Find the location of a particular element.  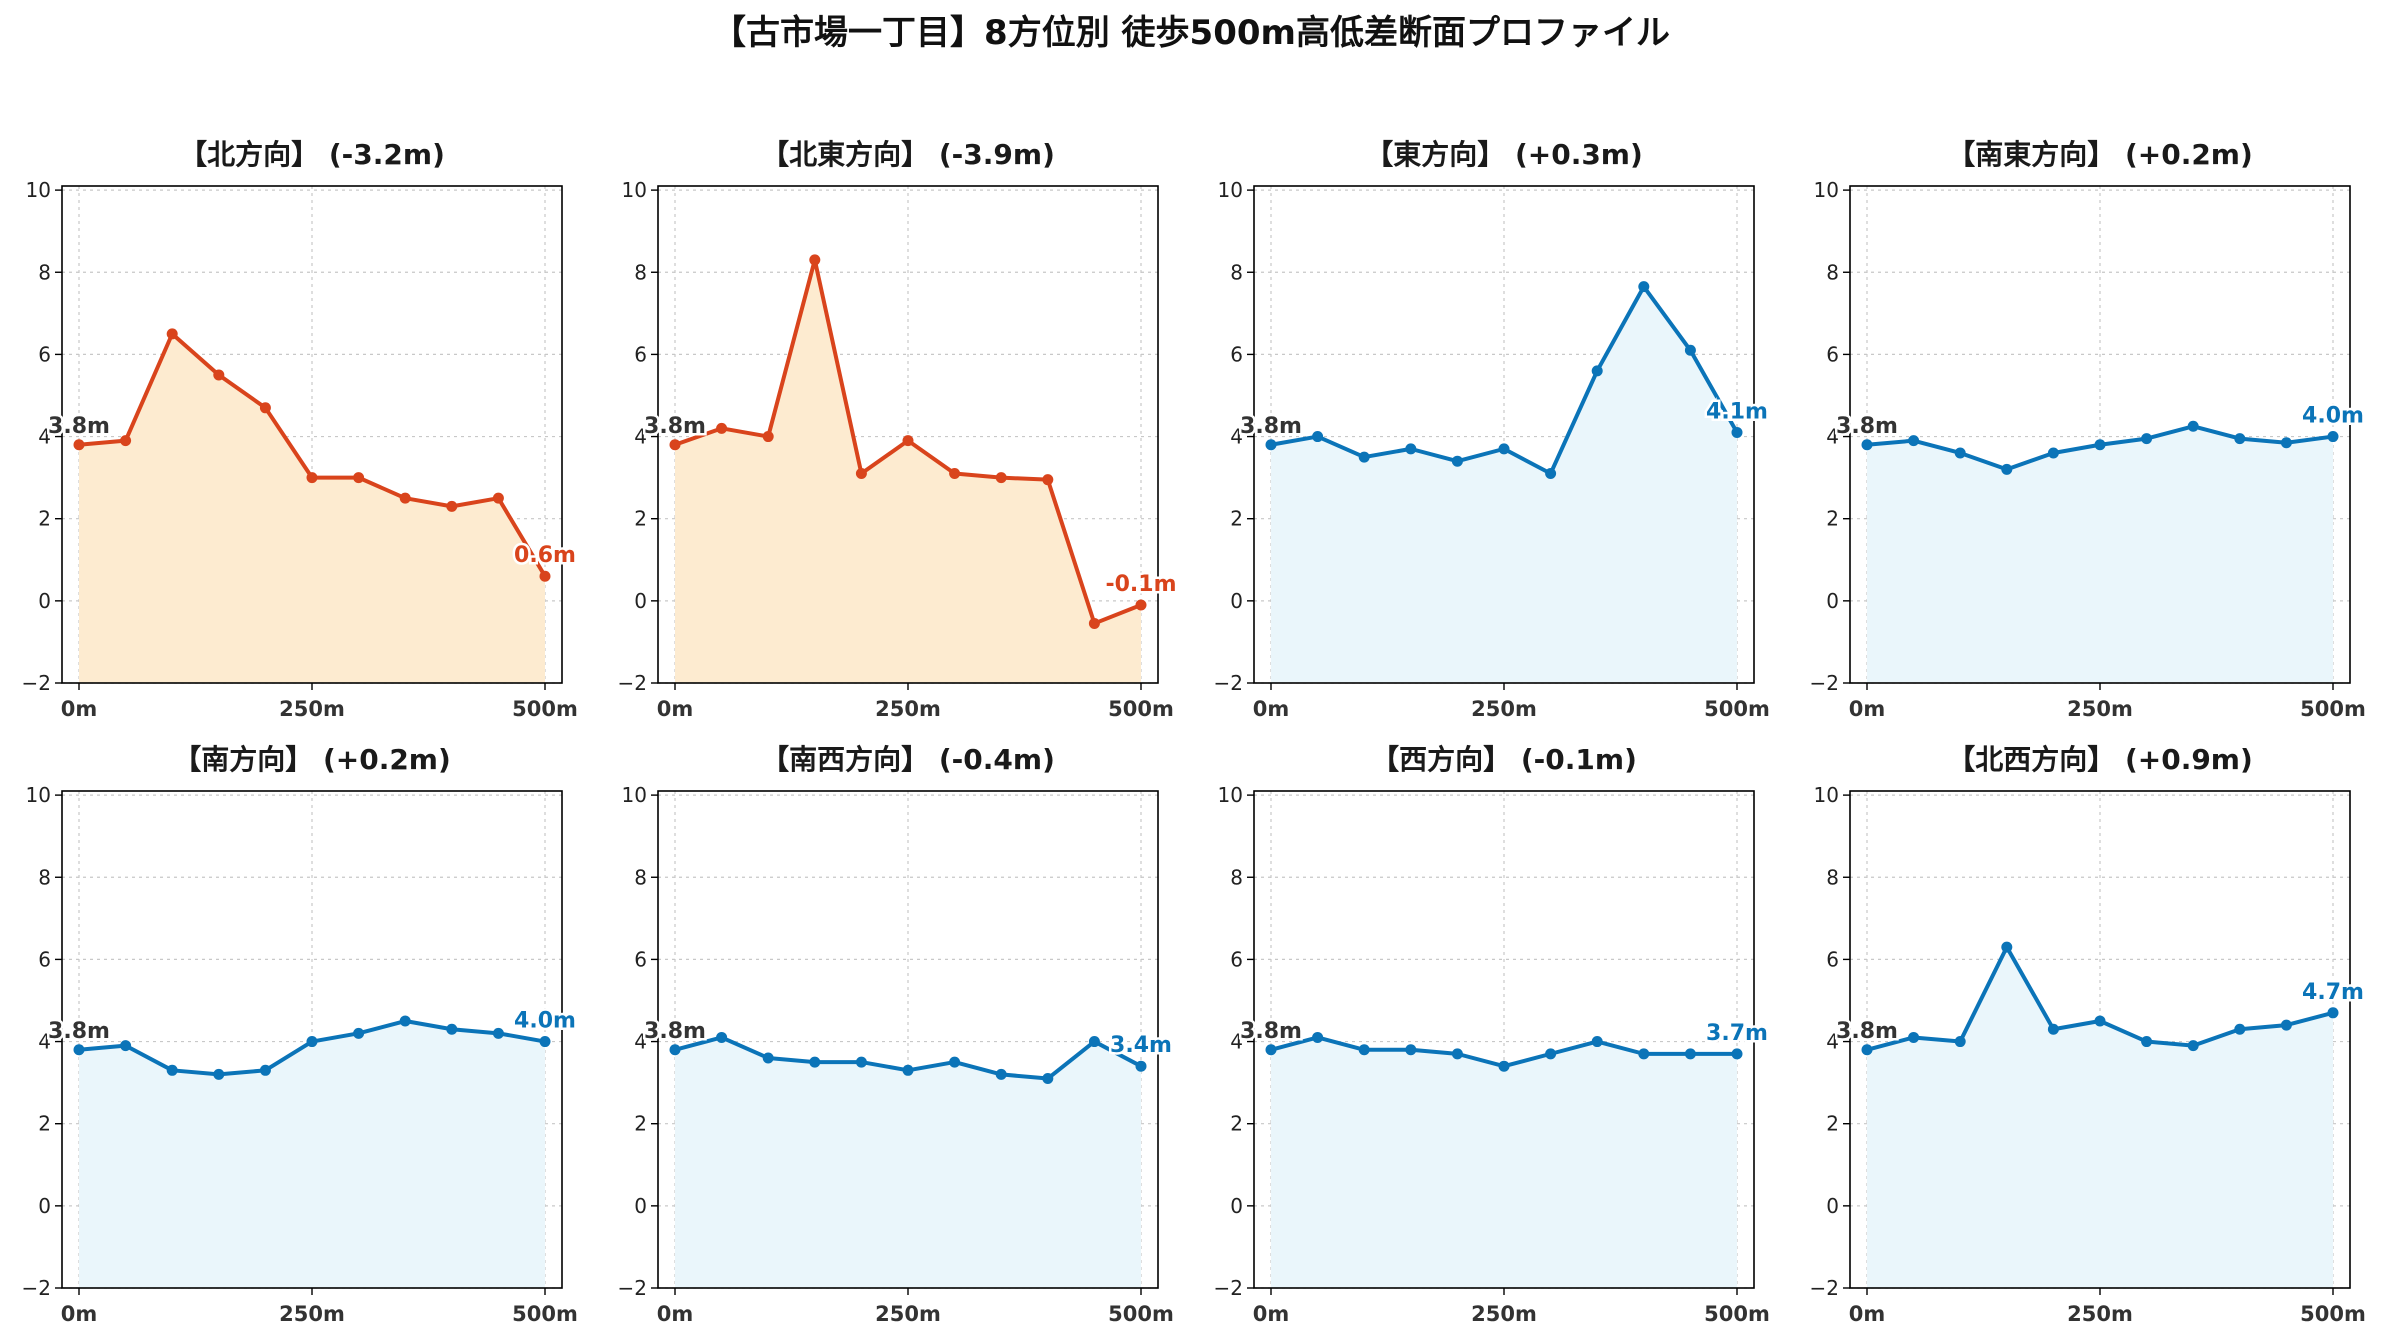

panel-3: 【東方向】 (+0.3m) −2 0 2 4 6 8 10 0m 250m 500m 3.8m 4.1m is located at coordinates (1492, 429).